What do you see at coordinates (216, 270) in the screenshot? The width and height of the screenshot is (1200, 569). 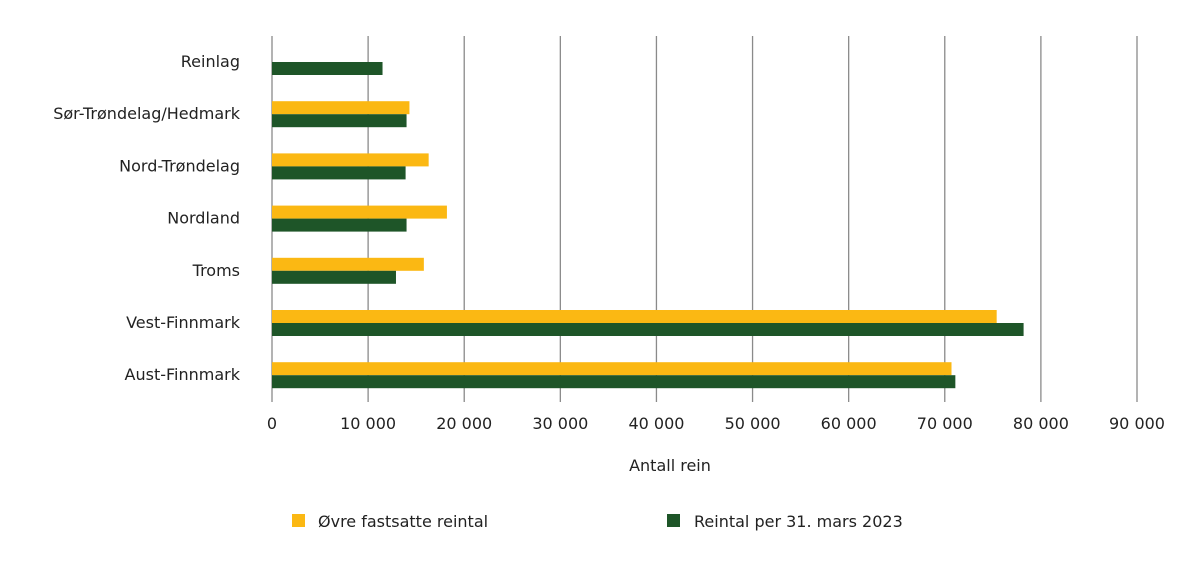 I see `category-label: Troms` at bounding box center [216, 270].